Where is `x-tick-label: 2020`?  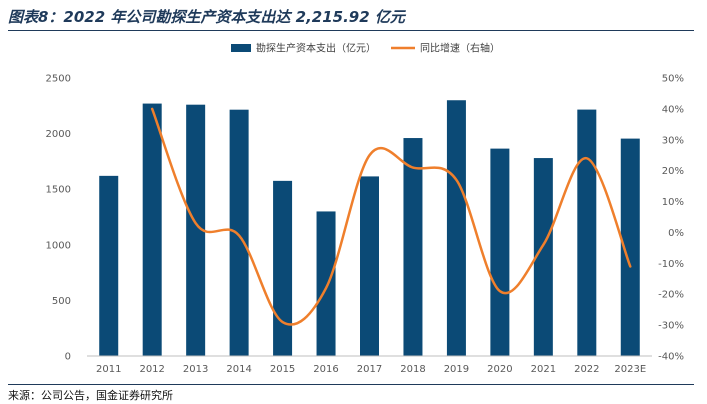
x-tick-label: 2020 is located at coordinates (499, 369).